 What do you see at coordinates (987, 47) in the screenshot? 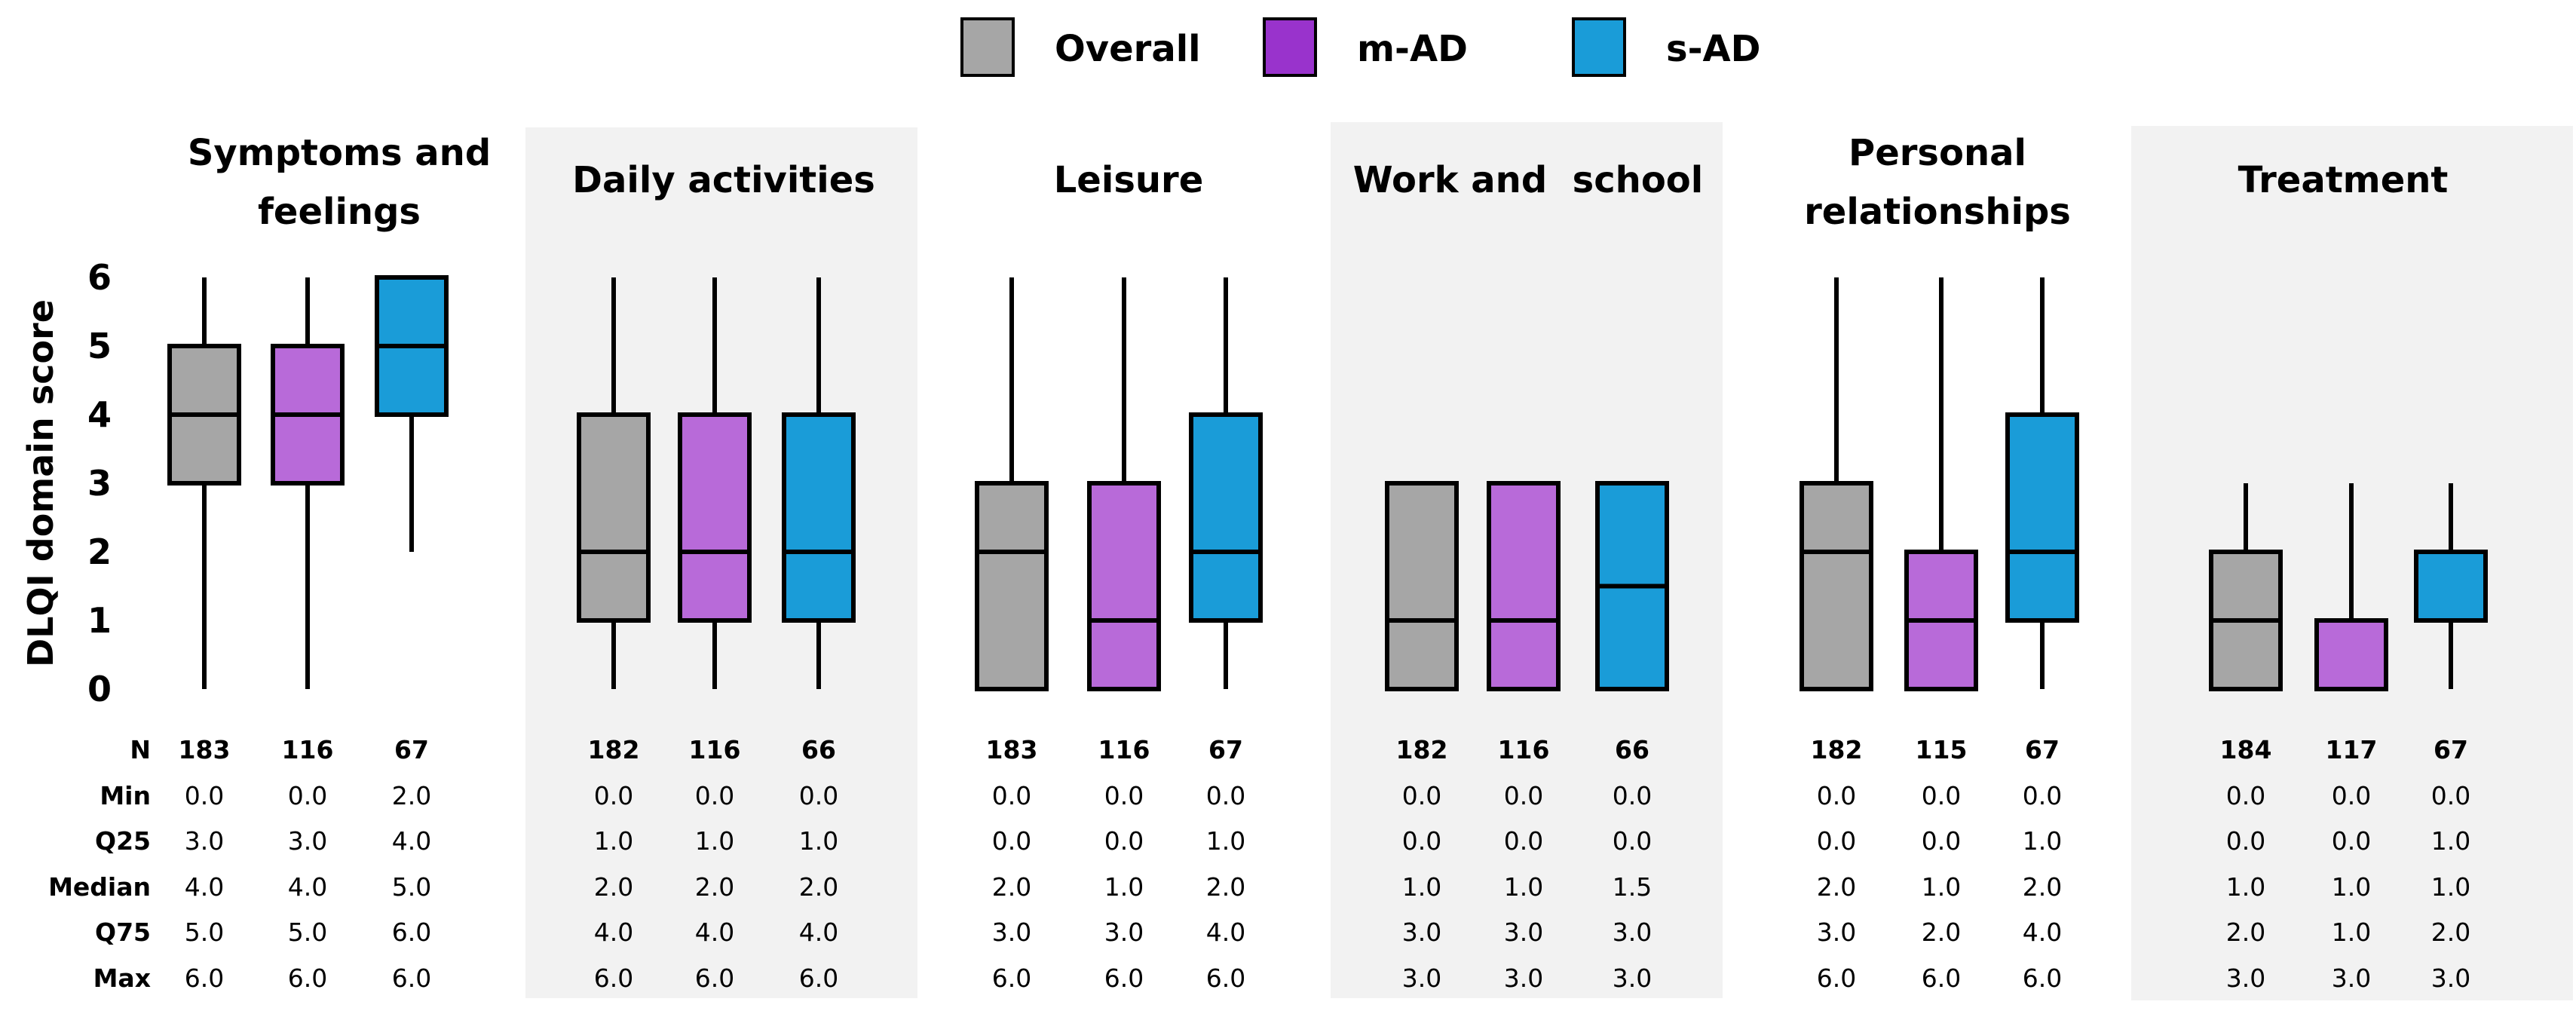
I see `legend-swatch-overall` at bounding box center [987, 47].